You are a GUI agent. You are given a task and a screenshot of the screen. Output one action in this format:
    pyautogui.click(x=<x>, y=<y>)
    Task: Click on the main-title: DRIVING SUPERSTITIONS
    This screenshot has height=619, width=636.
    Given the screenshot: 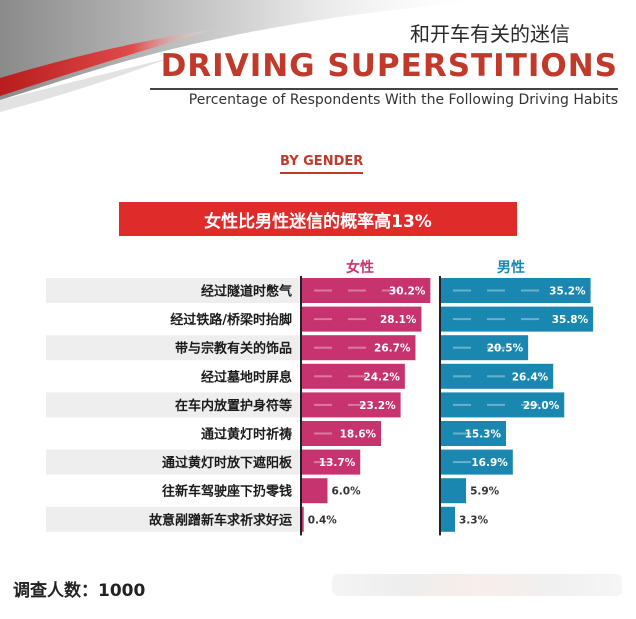 What is the action you would take?
    pyautogui.click(x=389, y=66)
    